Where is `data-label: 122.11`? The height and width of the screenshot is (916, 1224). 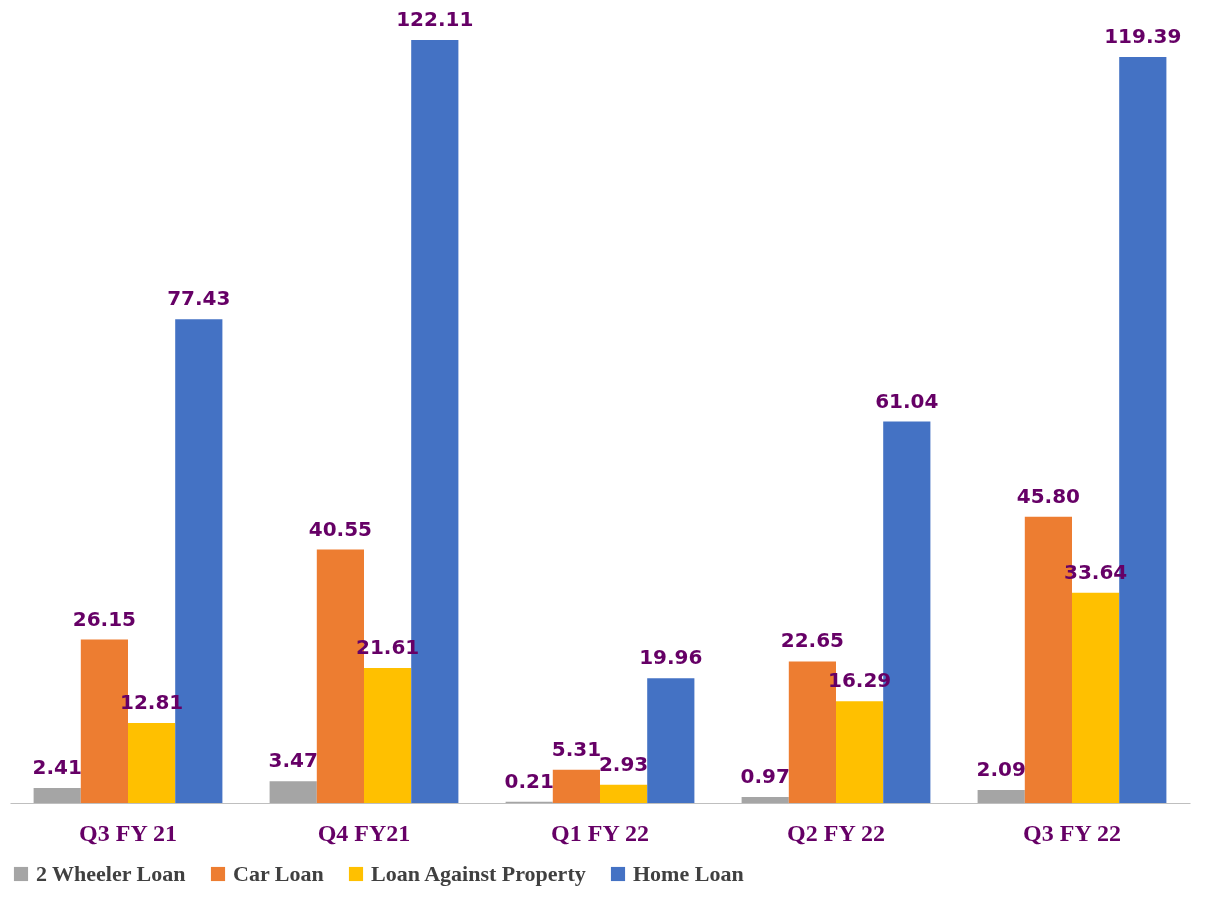 data-label: 122.11 is located at coordinates (435, 19).